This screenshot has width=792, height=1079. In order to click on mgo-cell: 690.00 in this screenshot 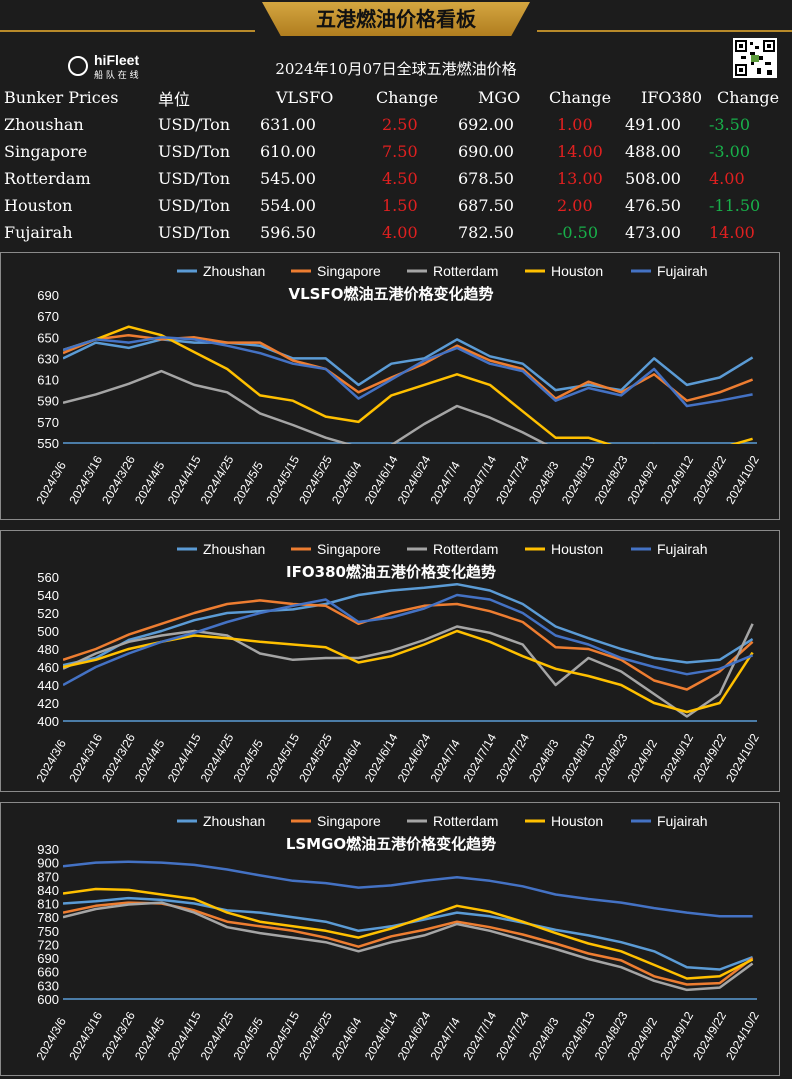, I will do `click(486, 151)`.